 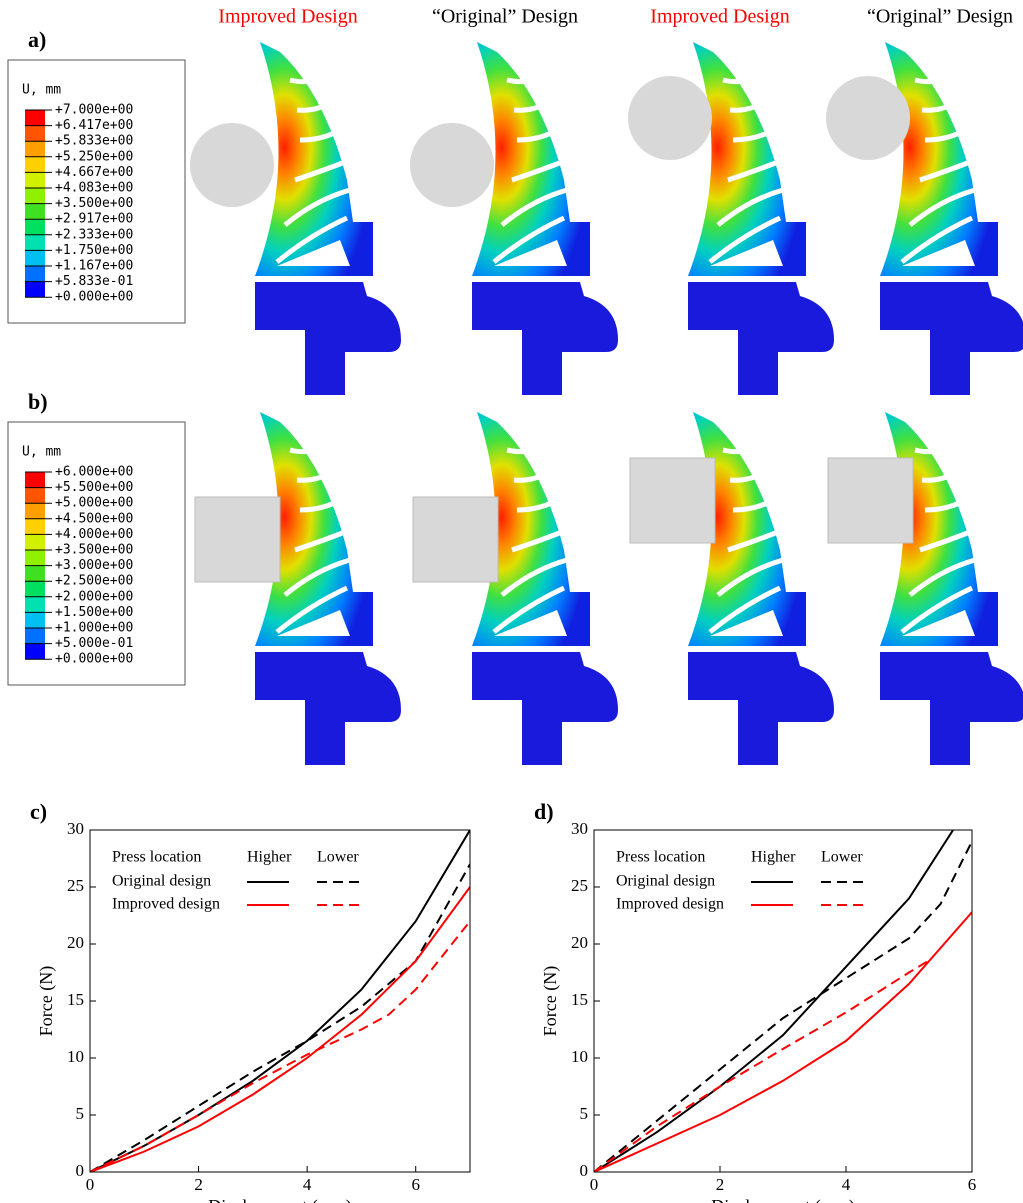 What do you see at coordinates (94, 503) in the screenshot?
I see `colorbar-label: +5.000e+00` at bounding box center [94, 503].